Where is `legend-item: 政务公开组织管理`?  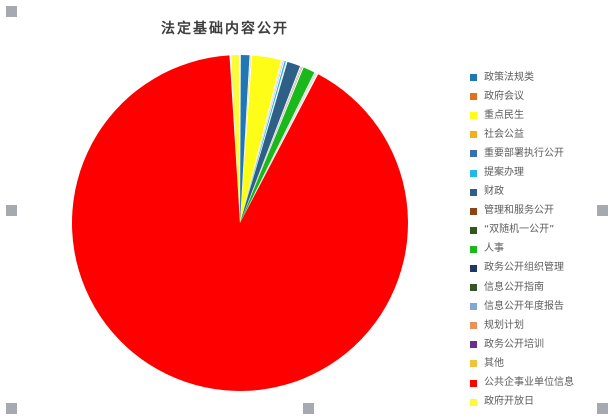
legend-item: 政务公开组织管理 is located at coordinates (541, 268).